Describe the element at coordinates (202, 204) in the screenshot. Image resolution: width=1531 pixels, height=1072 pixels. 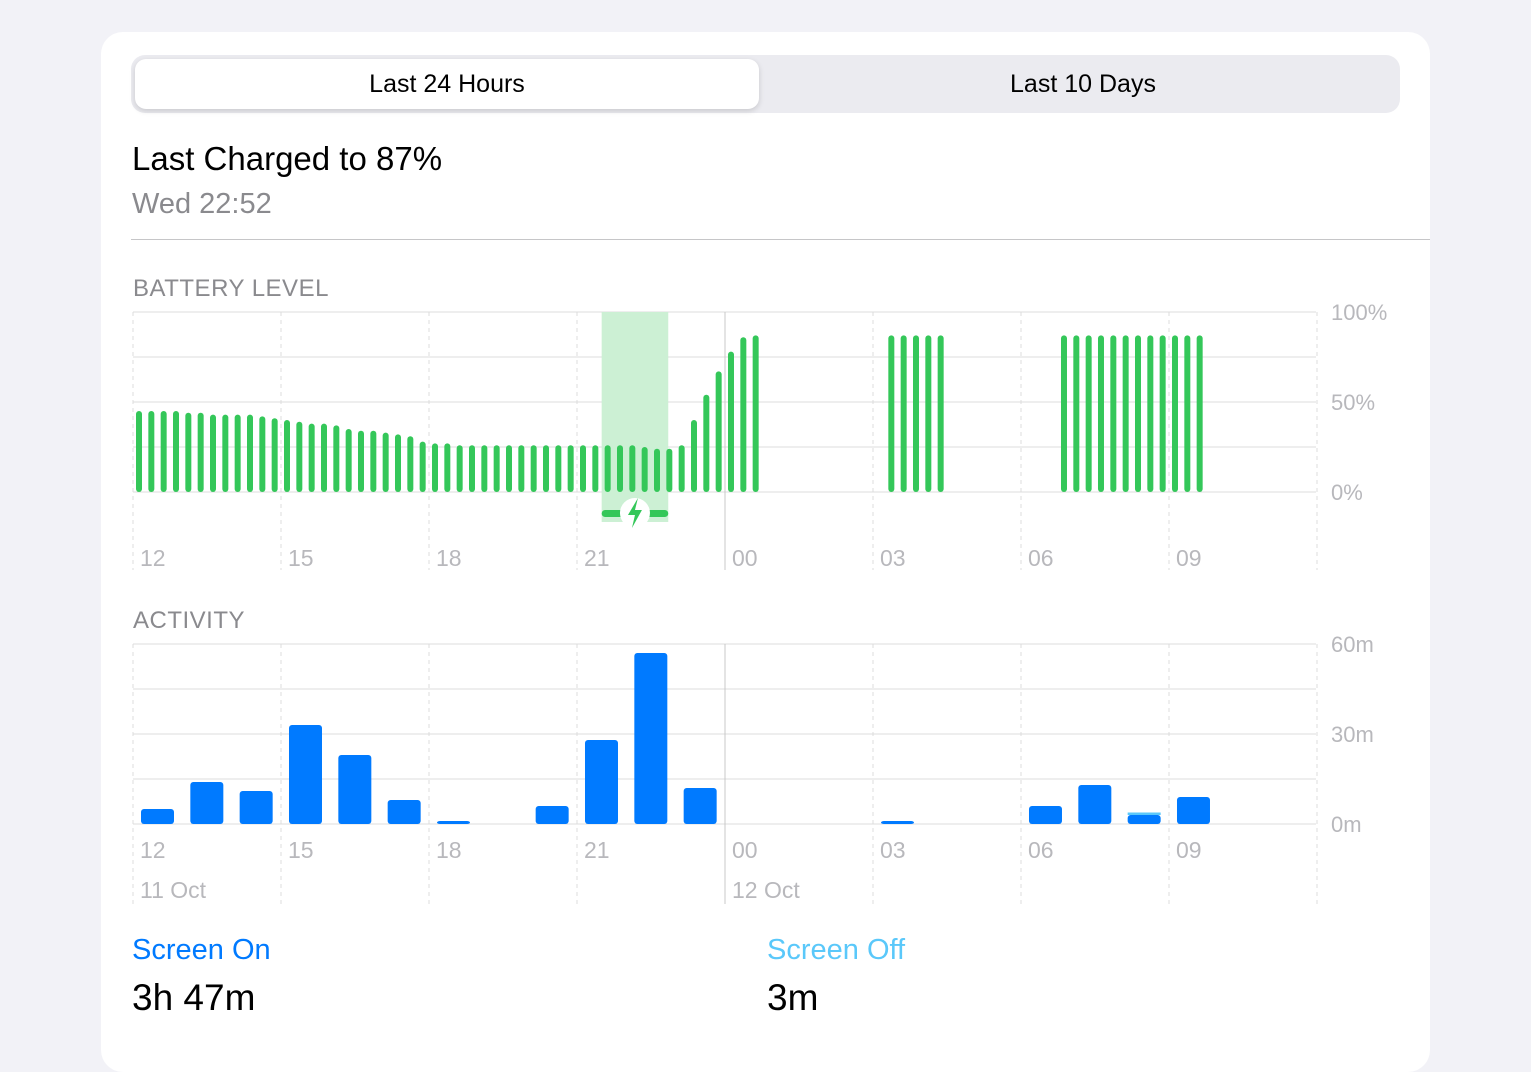
I see `last-charged-time: Wed 22:52` at that location.